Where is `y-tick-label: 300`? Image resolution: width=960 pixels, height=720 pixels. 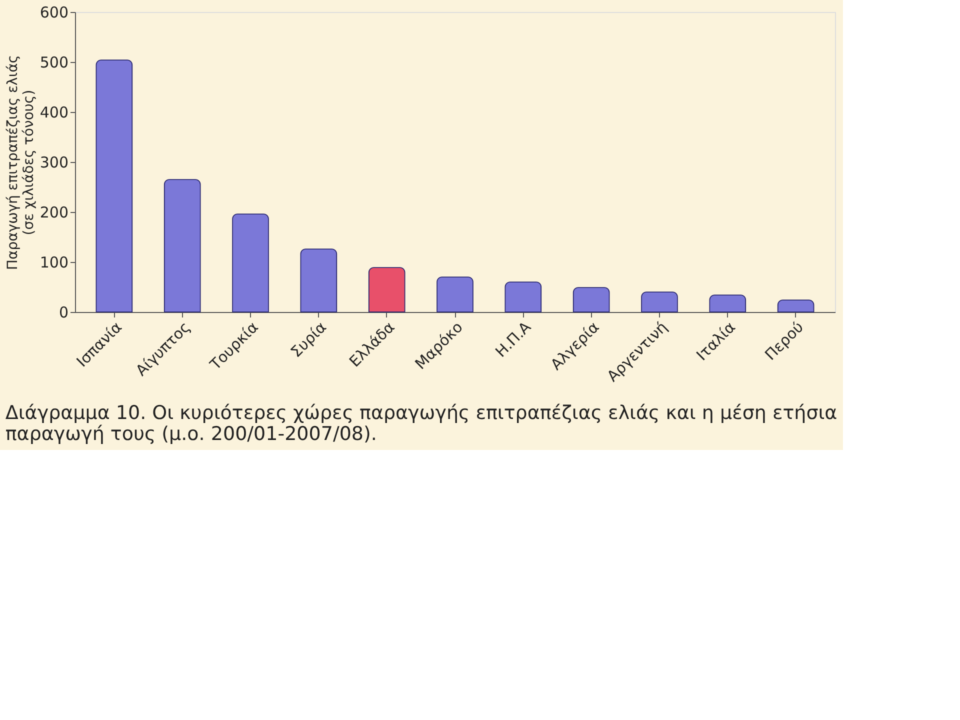 y-tick-label: 300 is located at coordinates (54, 163).